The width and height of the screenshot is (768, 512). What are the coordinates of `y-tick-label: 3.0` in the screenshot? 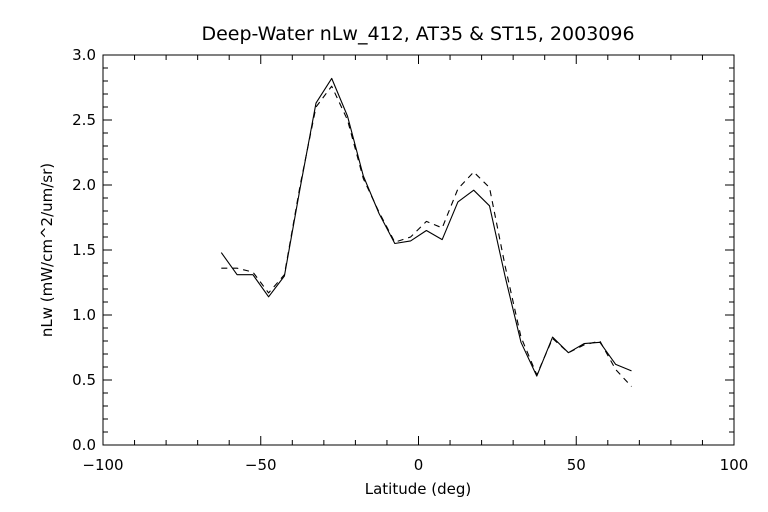 It's located at (84, 55).